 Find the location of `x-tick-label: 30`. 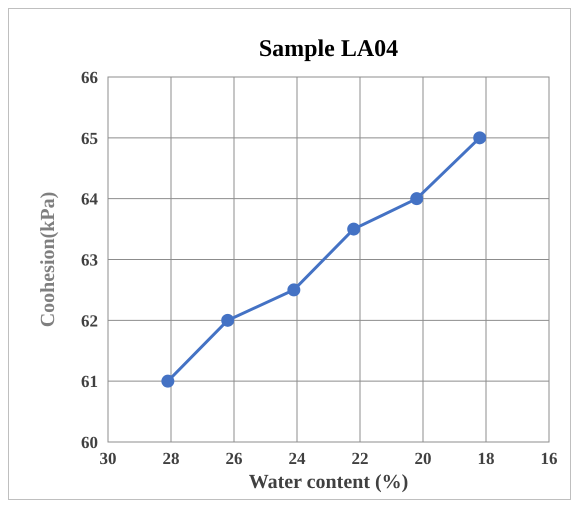

x-tick-label: 30 is located at coordinates (108, 458).